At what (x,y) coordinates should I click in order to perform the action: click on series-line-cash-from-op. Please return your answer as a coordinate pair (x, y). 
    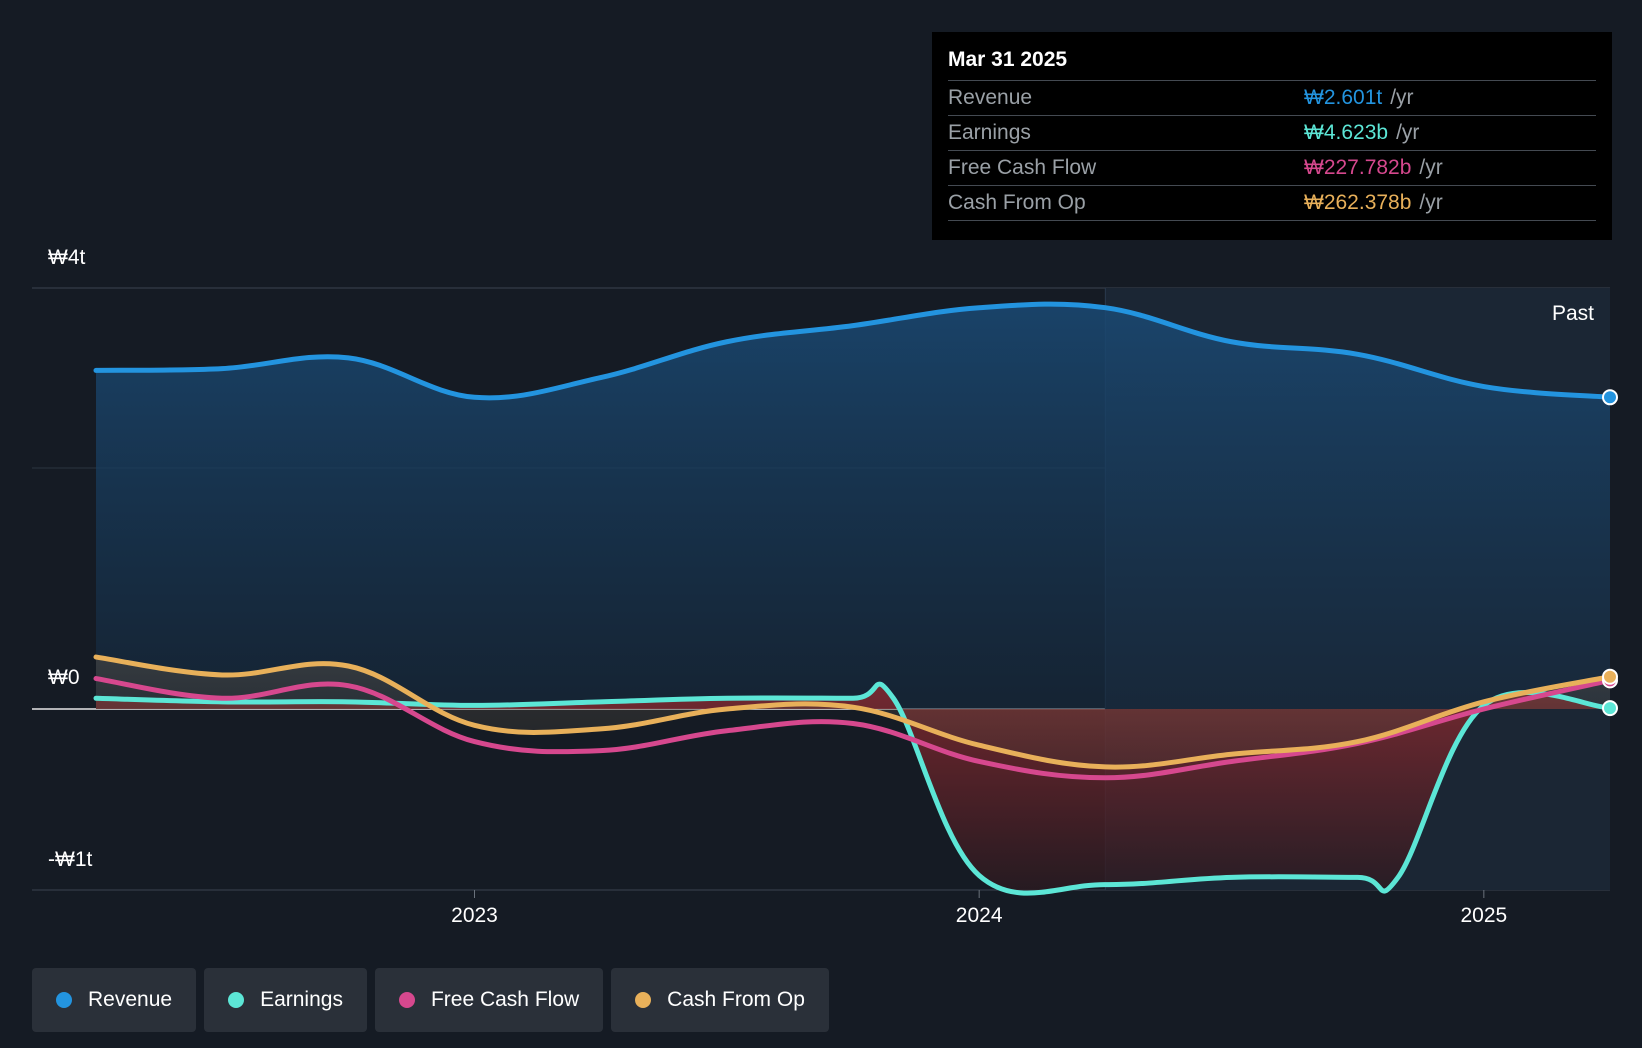
    Looking at the image, I should click on (853, 712).